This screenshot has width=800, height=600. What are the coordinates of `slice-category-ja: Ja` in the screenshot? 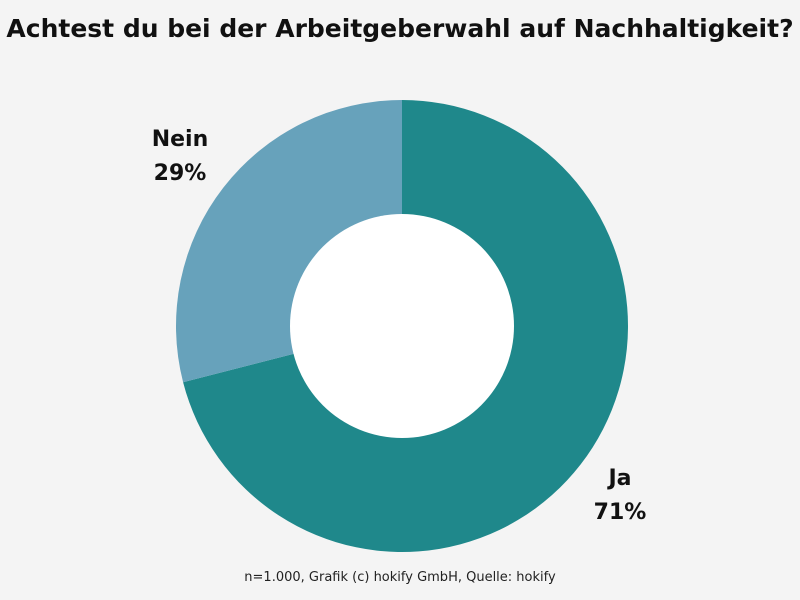 It's located at (620, 478).